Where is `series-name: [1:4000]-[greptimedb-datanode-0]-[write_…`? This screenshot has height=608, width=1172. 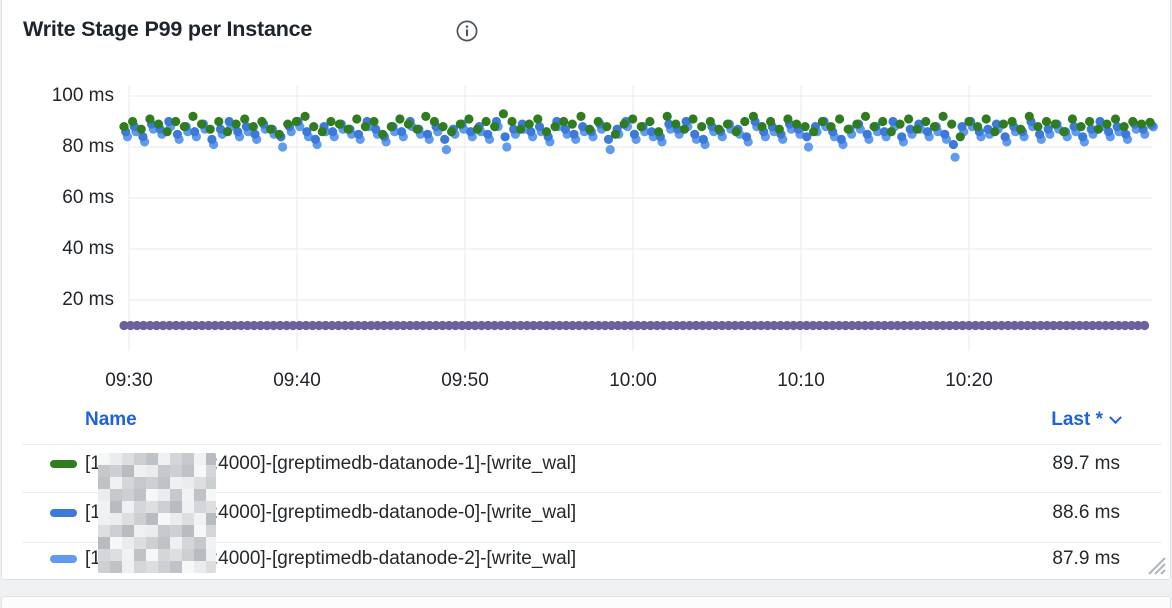
series-name: [1:4000]-[greptimedb-datanode-0]-[write_… is located at coordinates (331, 512).